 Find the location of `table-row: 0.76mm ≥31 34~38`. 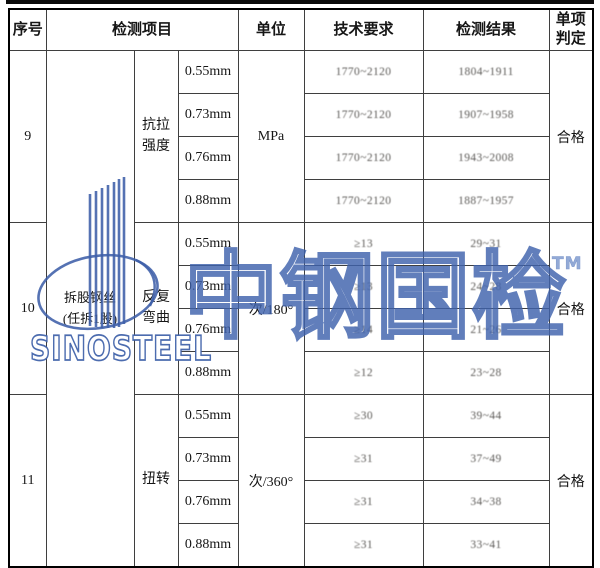

table-row: 0.76mm ≥31 34~38 is located at coordinates (301, 502).